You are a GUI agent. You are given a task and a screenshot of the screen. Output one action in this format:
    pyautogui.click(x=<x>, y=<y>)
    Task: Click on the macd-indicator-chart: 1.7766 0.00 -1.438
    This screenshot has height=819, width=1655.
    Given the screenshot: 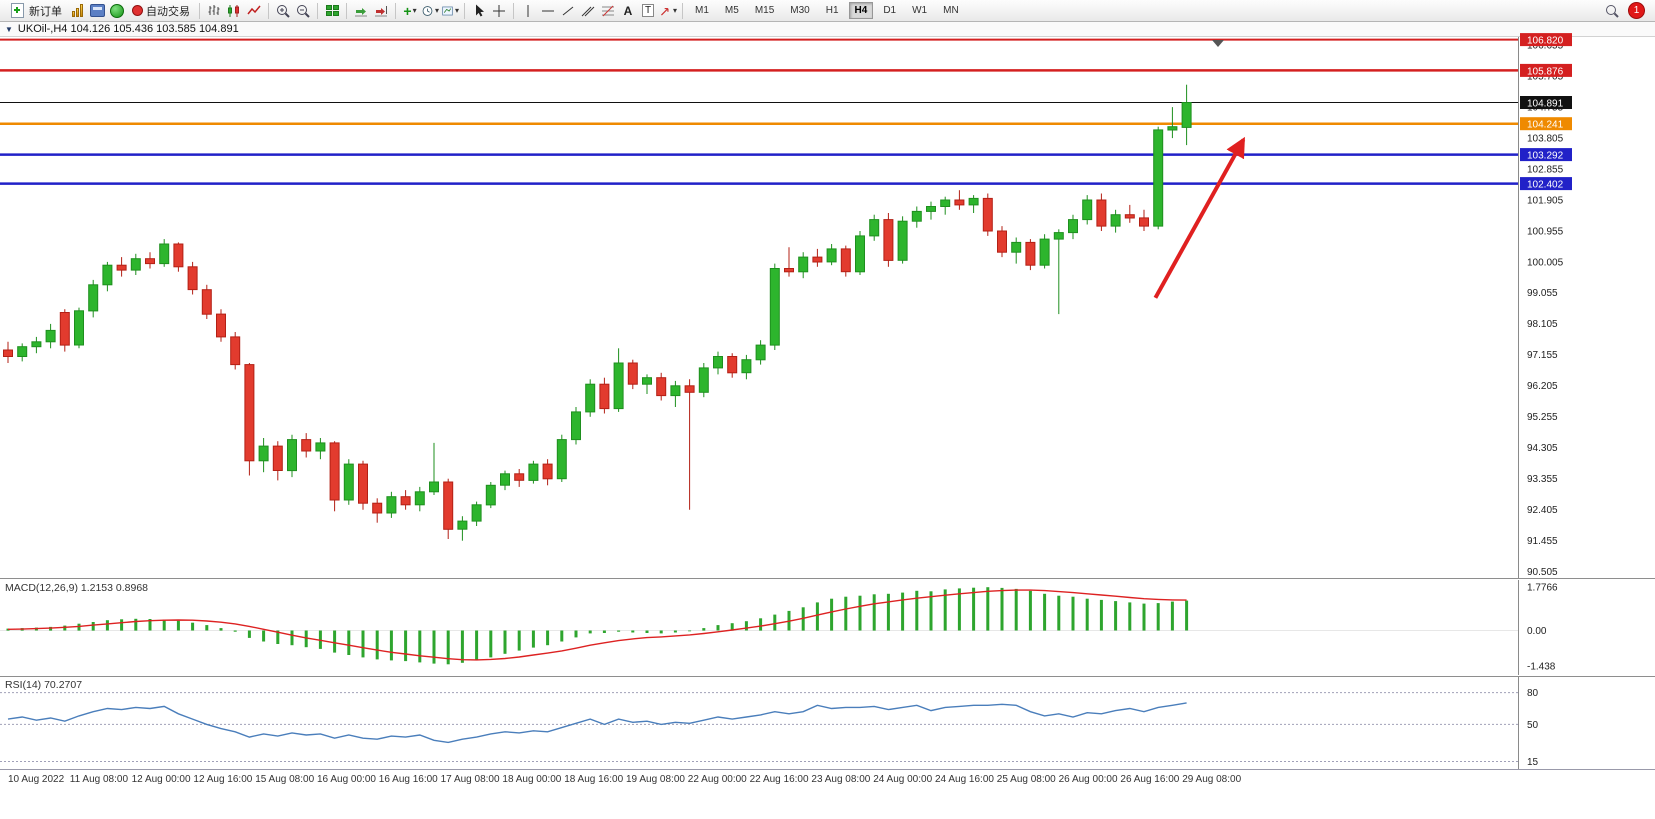 What is the action you would take?
    pyautogui.click(x=827, y=627)
    